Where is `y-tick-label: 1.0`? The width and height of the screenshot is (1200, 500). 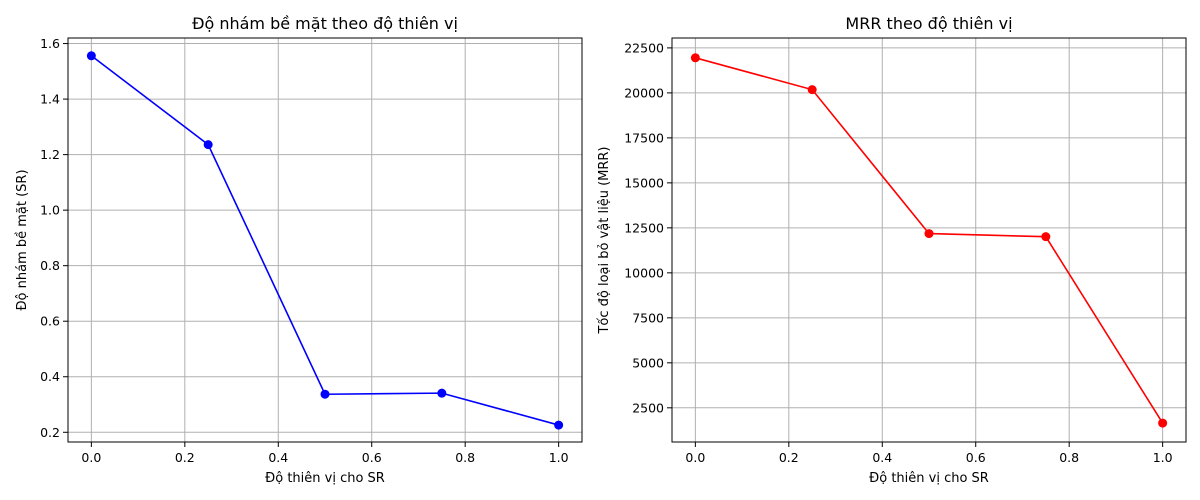 y-tick-label: 1.0 is located at coordinates (50, 210).